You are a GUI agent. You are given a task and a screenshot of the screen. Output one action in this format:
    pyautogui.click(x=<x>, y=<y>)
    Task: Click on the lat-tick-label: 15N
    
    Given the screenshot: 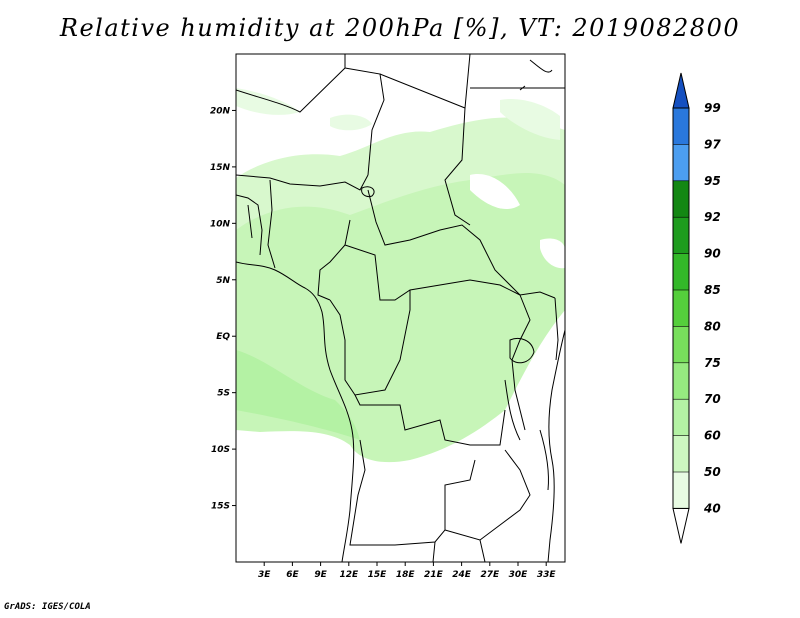 What is the action you would take?
    pyautogui.click(x=220, y=168)
    